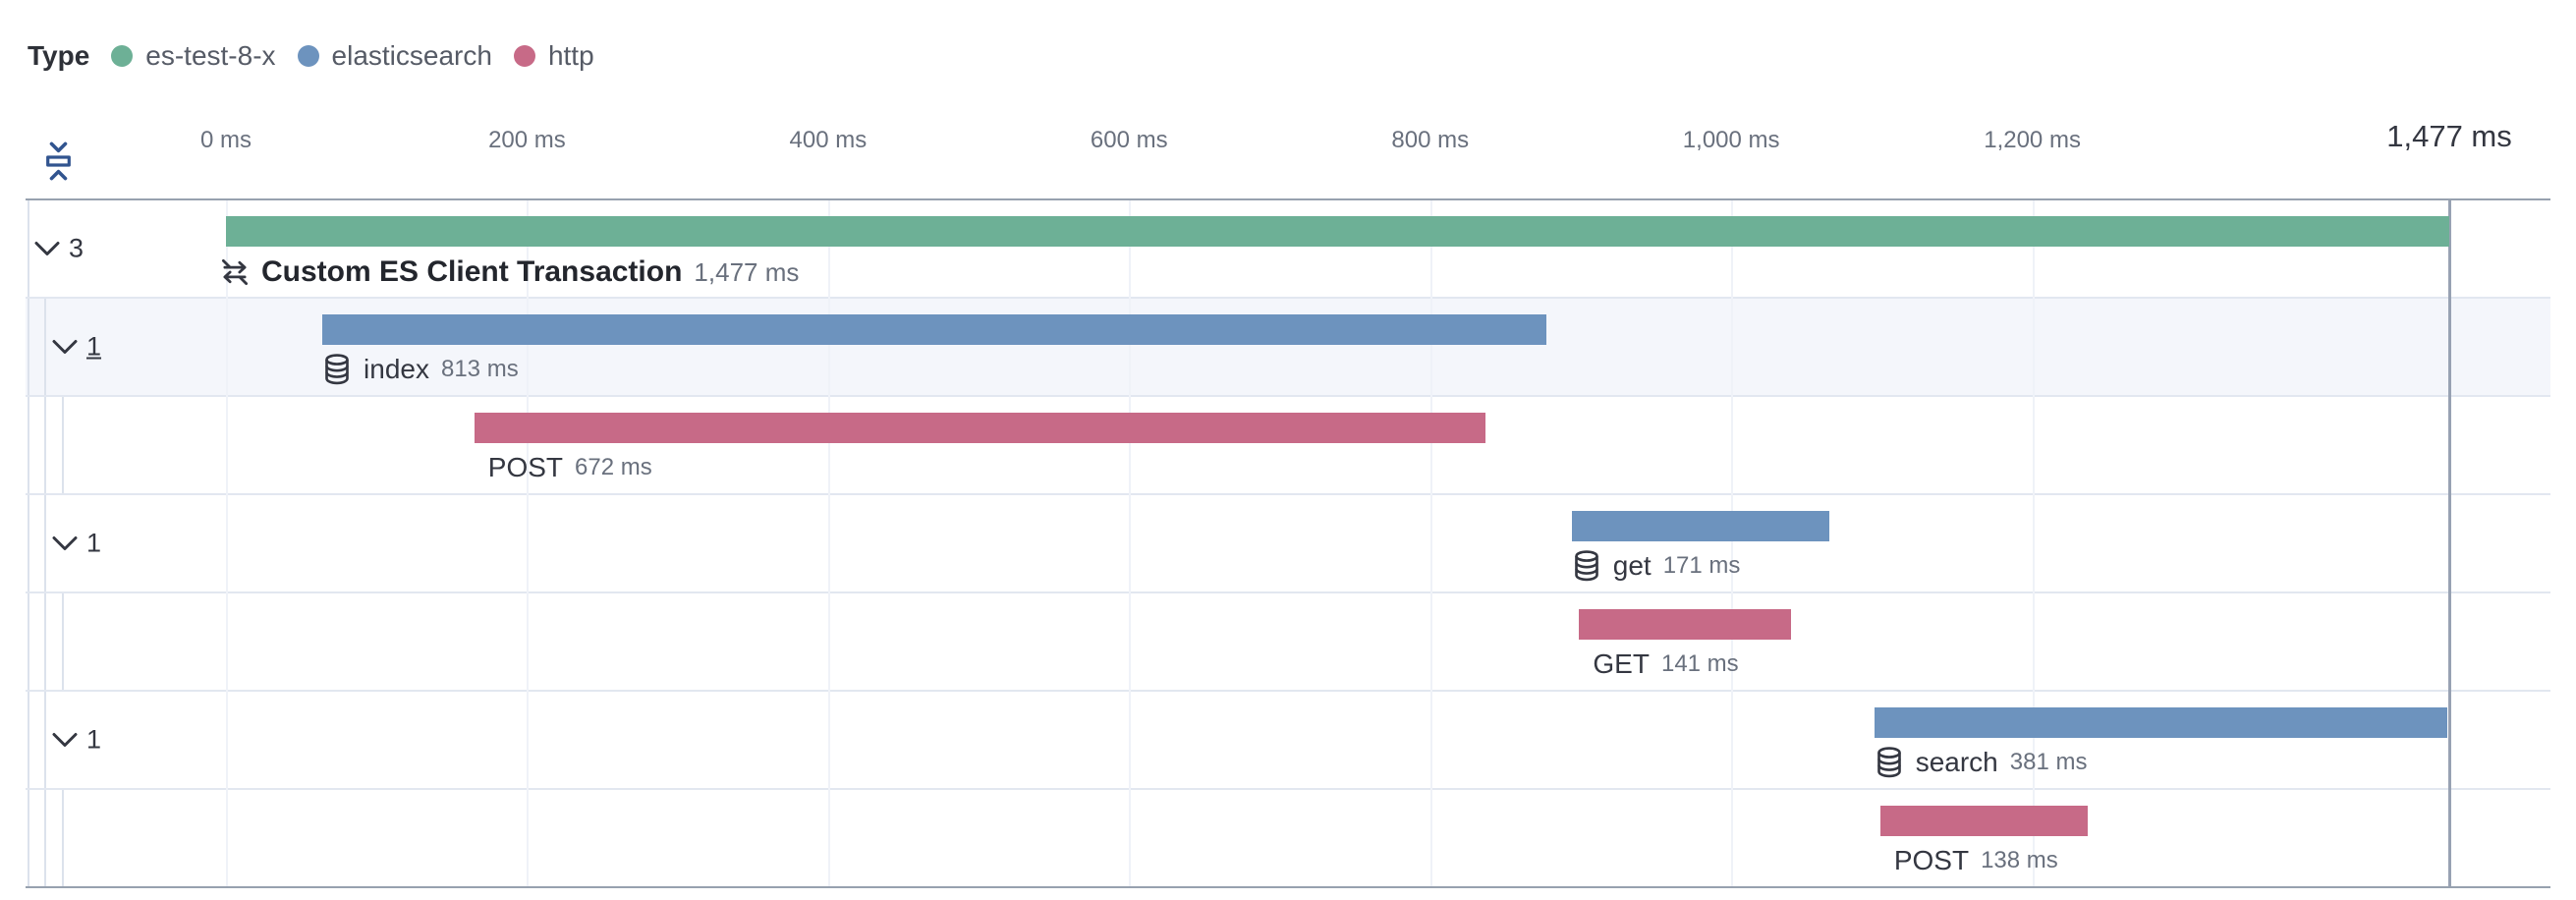  I want to click on axis-tick-label: 0 ms, so click(225, 140).